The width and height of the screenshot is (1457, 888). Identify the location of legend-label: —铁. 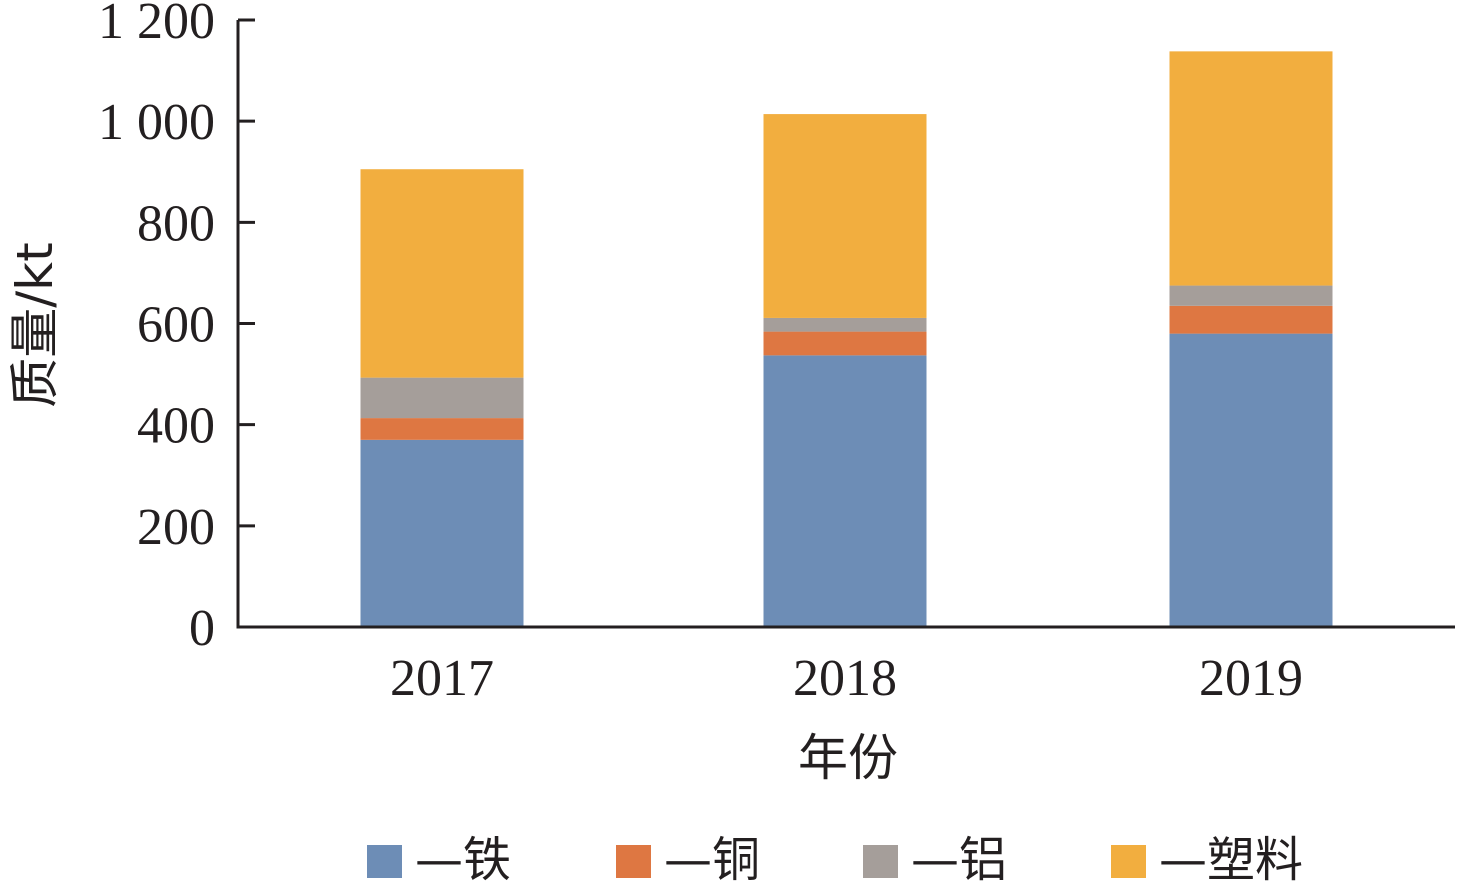
(463, 860).